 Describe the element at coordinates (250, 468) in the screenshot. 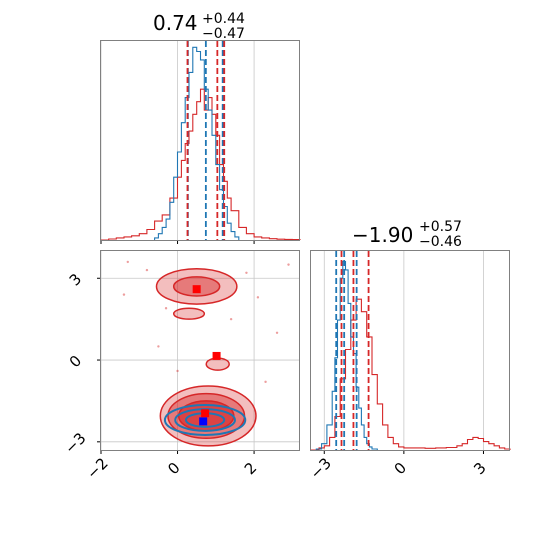

I see `x-tick-label: 2` at that location.